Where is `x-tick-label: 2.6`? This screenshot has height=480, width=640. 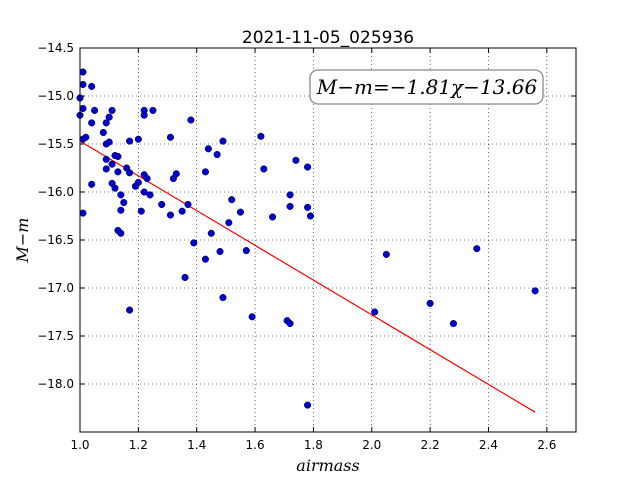
x-tick-label: 2.6 is located at coordinates (546, 445).